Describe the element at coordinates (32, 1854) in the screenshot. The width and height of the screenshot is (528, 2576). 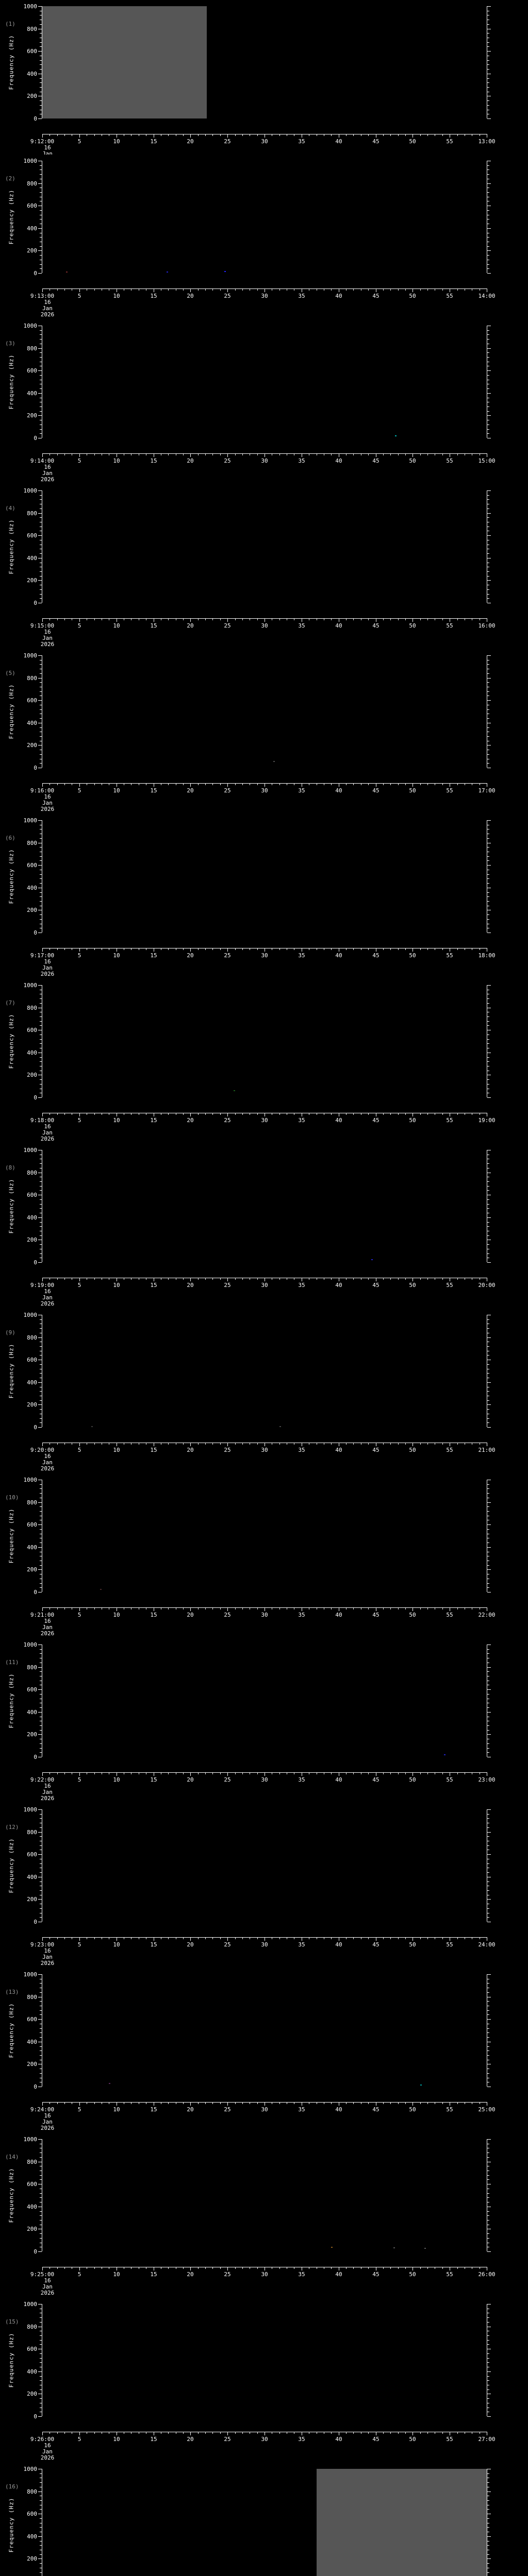
I see `y-tick-label: 600` at that location.